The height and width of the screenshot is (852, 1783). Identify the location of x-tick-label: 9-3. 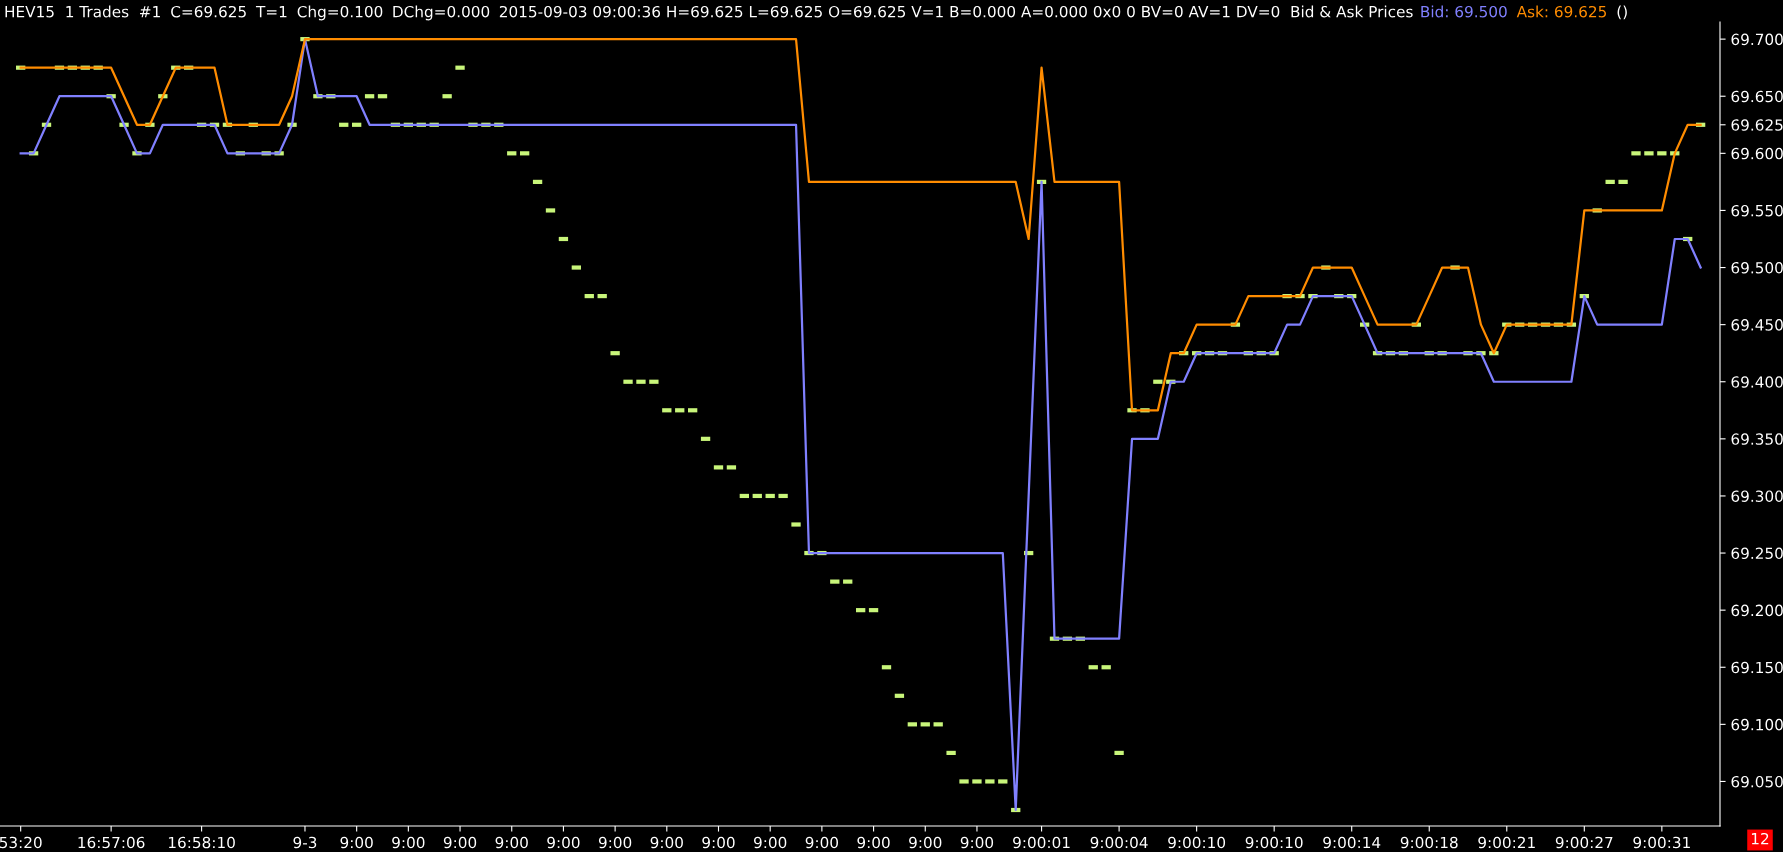
(305, 842).